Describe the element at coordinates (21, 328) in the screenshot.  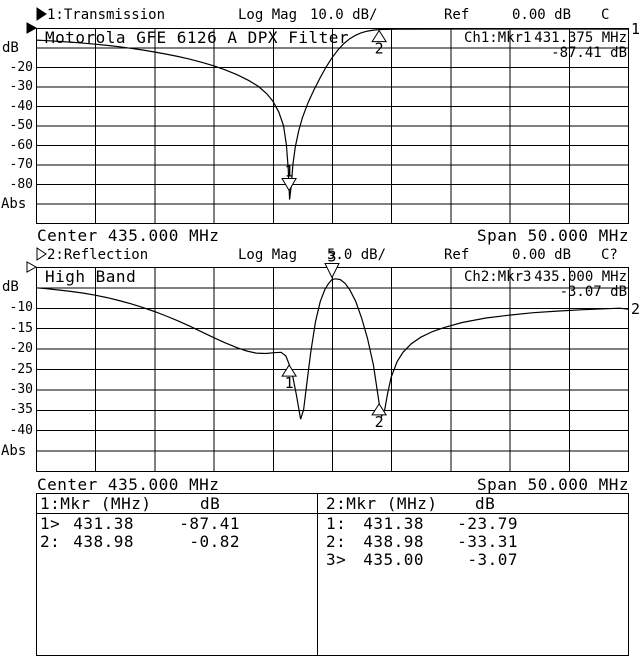
I see `y-tick-label: -15` at that location.